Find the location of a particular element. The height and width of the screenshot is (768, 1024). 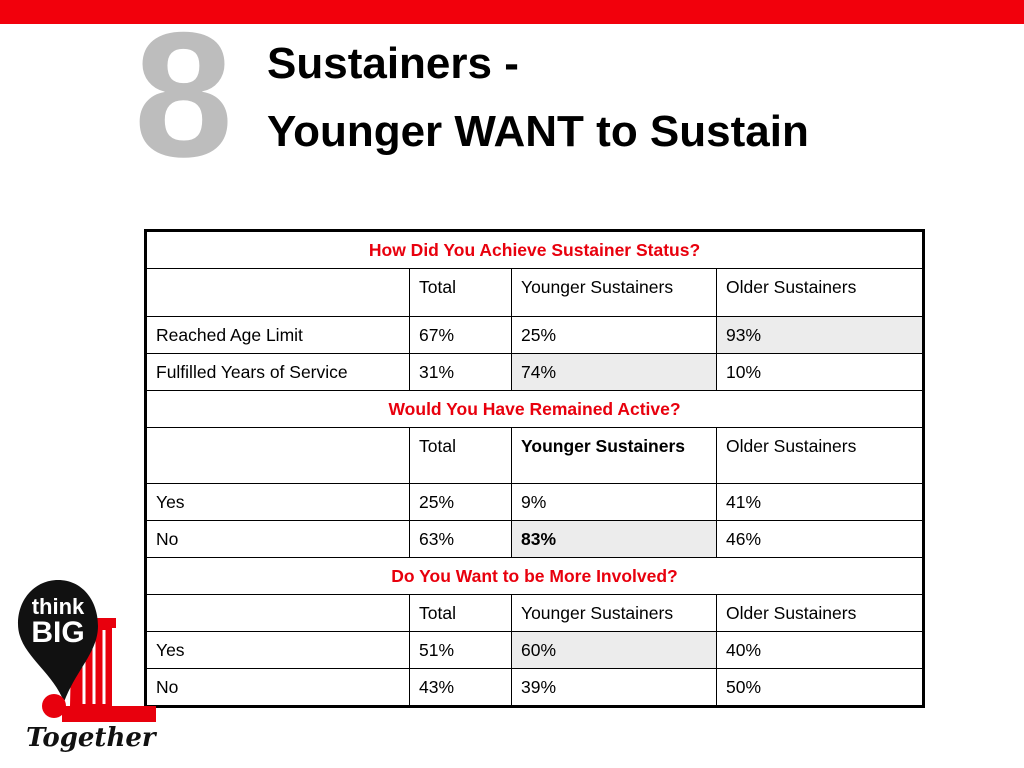

cell-younger: 25% is located at coordinates (614, 335).